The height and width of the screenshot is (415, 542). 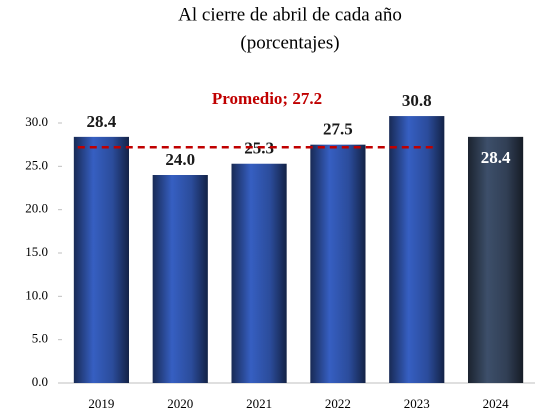 I want to click on chart-title: Al cierre de abril de cada año, so click(x=290, y=14).